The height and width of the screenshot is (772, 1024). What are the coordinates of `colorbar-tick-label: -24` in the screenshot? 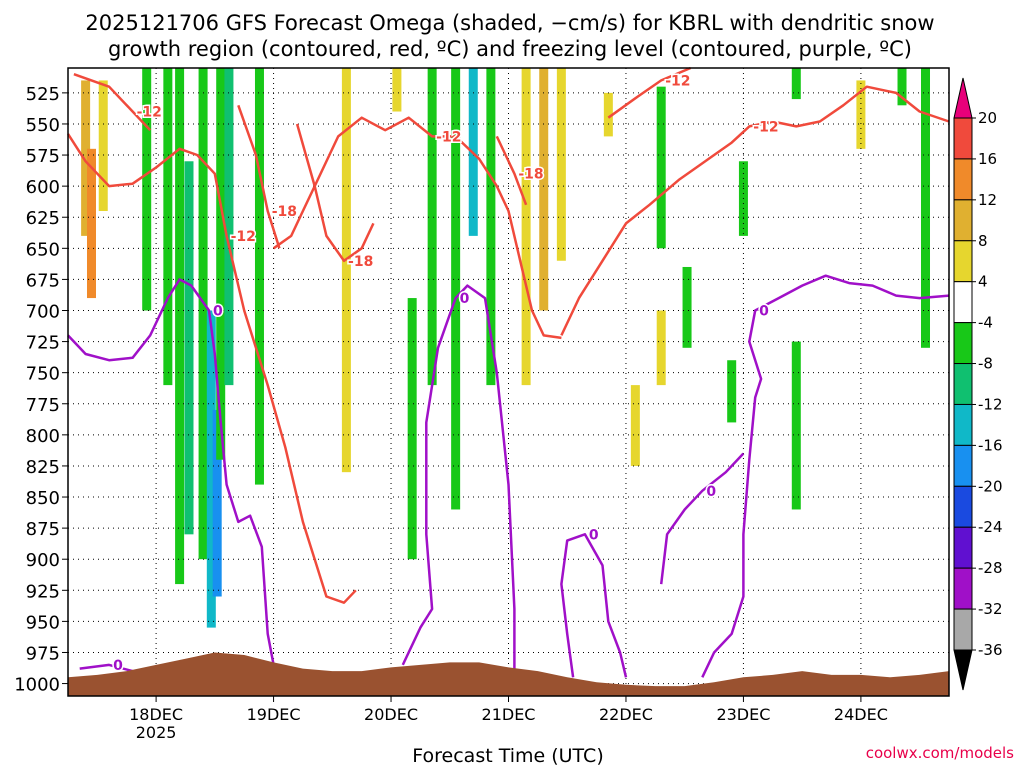 It's located at (990, 527).